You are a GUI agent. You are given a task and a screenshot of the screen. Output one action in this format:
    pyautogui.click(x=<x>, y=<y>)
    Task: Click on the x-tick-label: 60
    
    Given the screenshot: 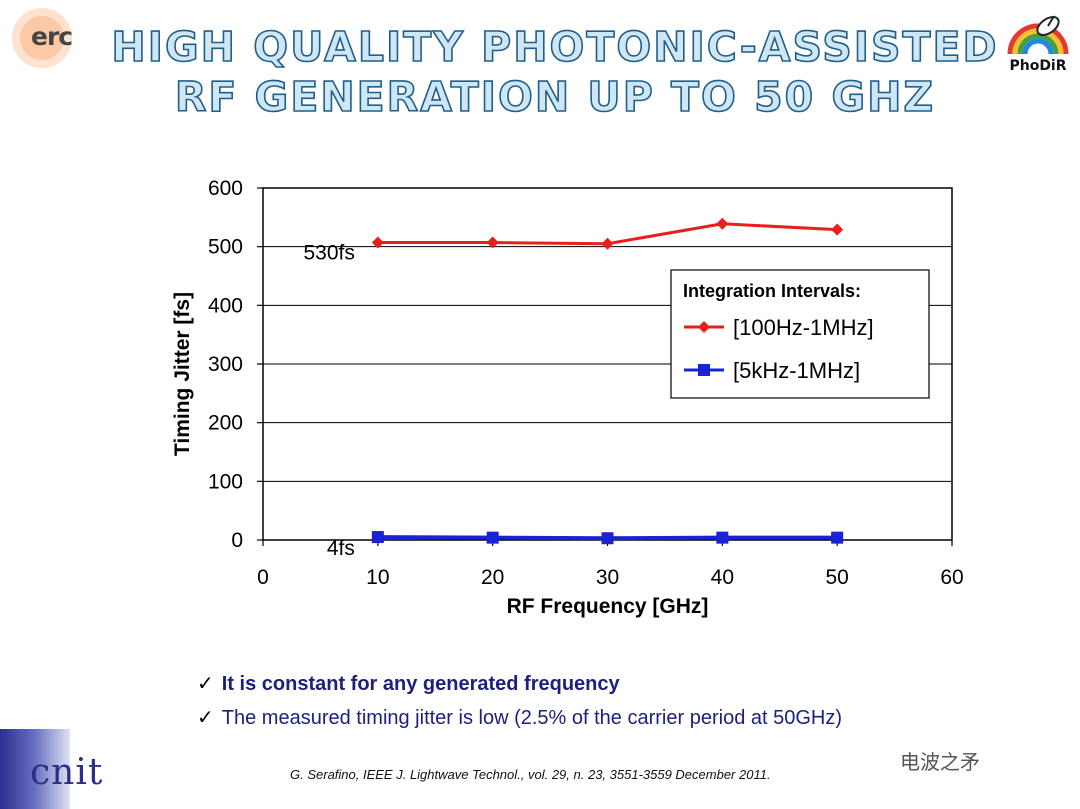 What is the action you would take?
    pyautogui.click(x=951, y=577)
    